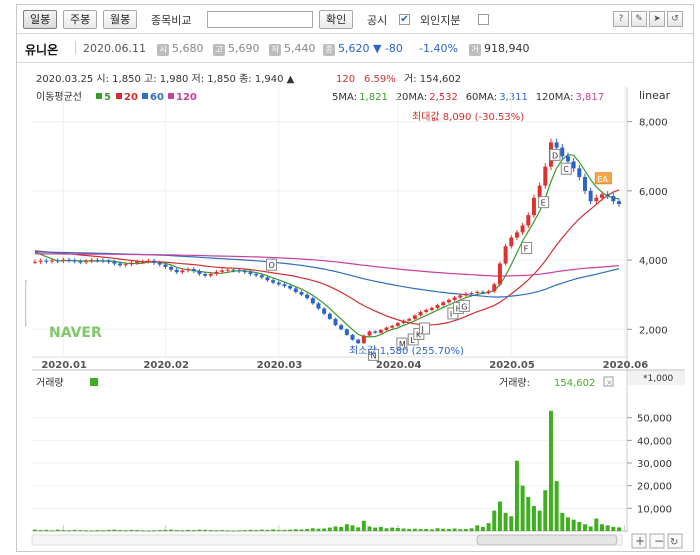  I want to click on pattern-marker-label: D, so click(555, 155).